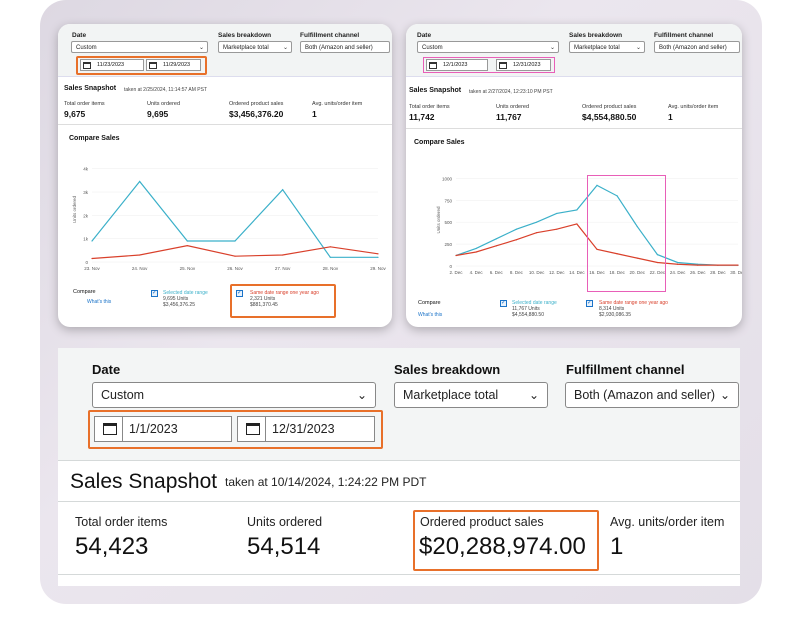 This screenshot has width=800, height=619. Describe the element at coordinates (718, 272) in the screenshot. I see `x-tick-label: 28. Dec` at that location.